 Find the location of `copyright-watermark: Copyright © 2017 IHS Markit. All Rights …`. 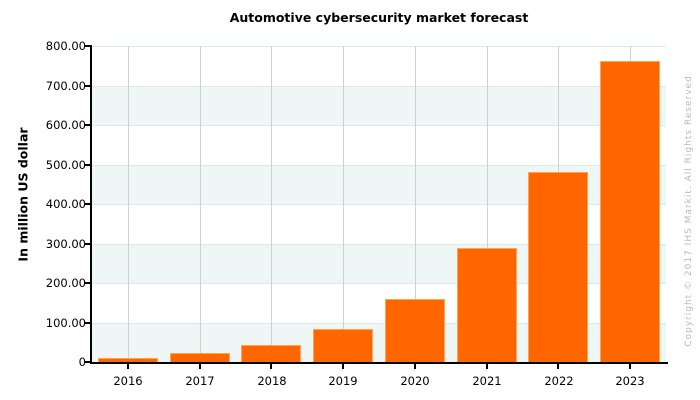

copyright-watermark: Copyright © 2017 IHS Markit. All Rights … is located at coordinates (689, 211).